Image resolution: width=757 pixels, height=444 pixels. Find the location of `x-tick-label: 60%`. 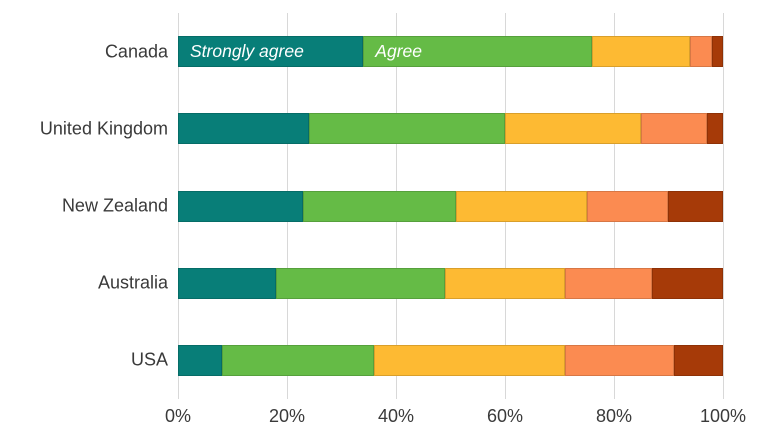

x-tick-label: 60% is located at coordinates (505, 416).